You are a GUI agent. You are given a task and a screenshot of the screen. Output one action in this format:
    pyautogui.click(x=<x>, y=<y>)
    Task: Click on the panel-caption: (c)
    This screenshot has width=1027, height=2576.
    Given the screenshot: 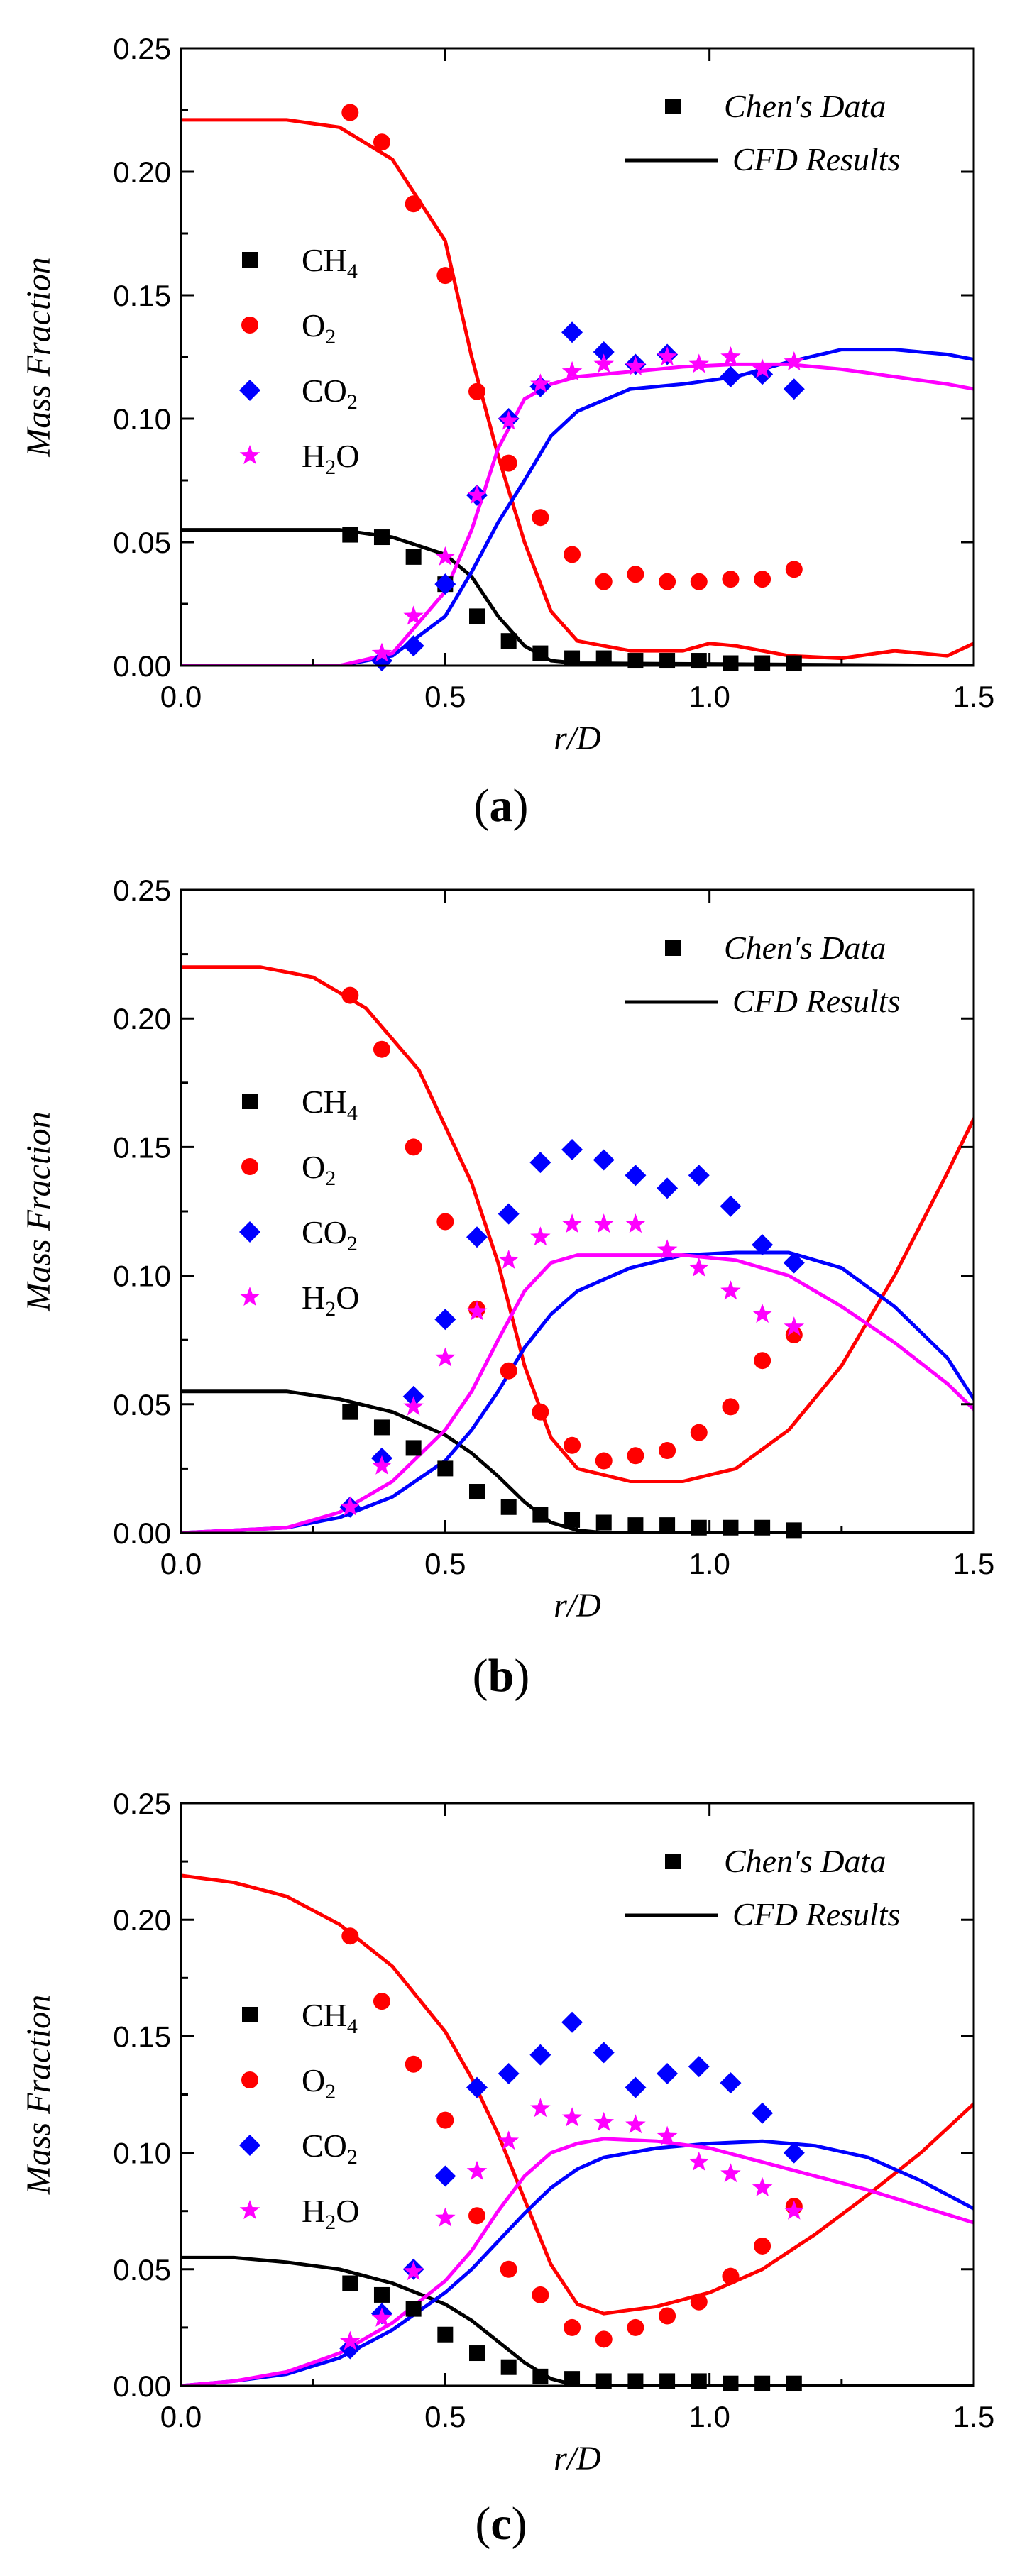 What is the action you would take?
    pyautogui.click(x=501, y=2524)
    